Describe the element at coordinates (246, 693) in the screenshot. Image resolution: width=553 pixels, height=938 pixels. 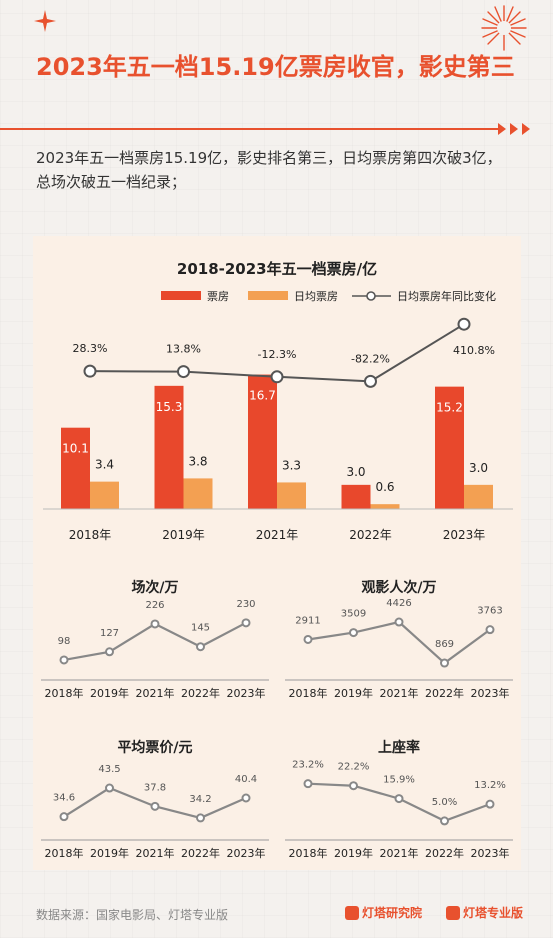
I see `small-x-tick-0-4: 2023年` at that location.